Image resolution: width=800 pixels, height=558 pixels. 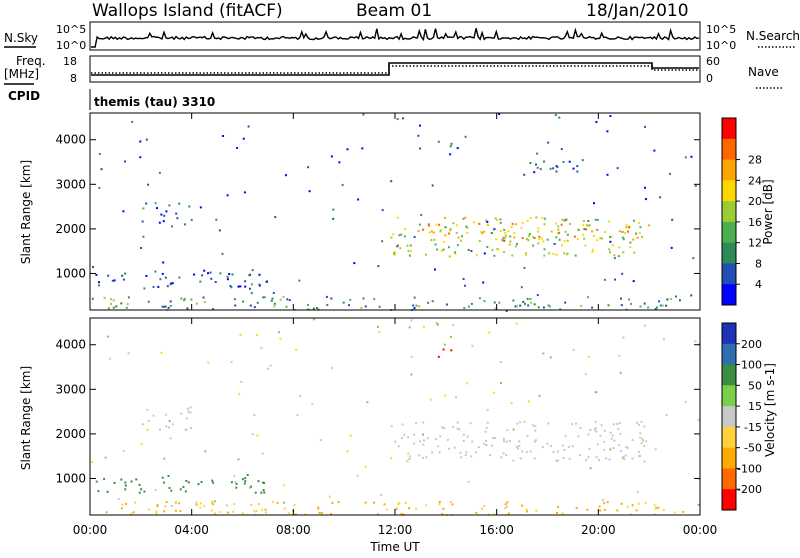 I want to click on y-tick-label: 3000, so click(x=70, y=184).